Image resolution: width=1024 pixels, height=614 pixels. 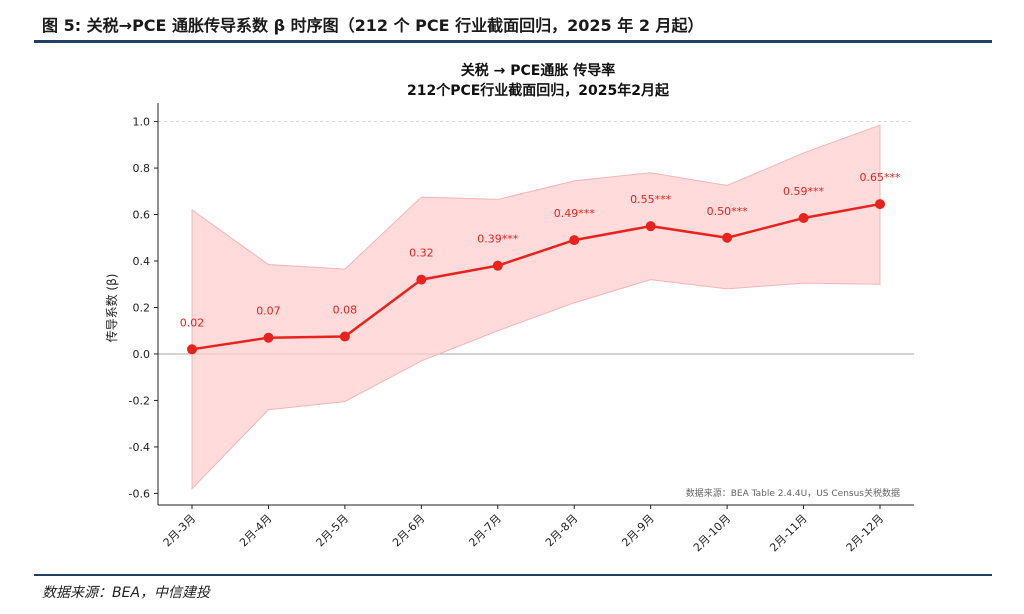 What do you see at coordinates (513, 41) in the screenshot?
I see `top-rule` at bounding box center [513, 41].